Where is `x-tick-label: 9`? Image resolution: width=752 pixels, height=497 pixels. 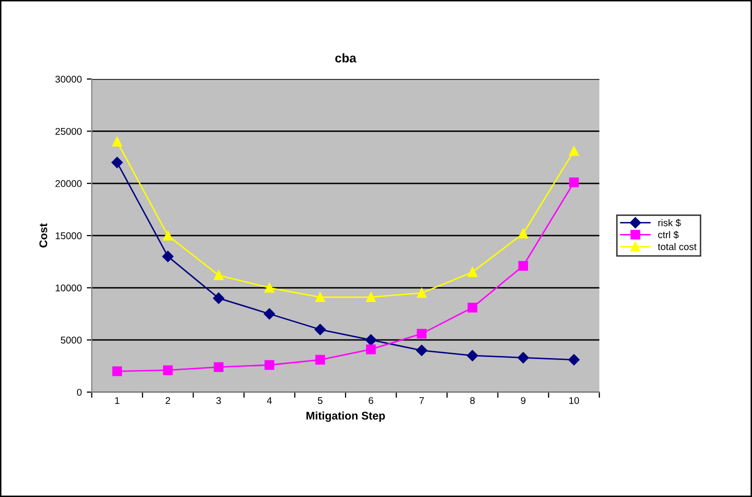 x-tick-label: 9 is located at coordinates (523, 400).